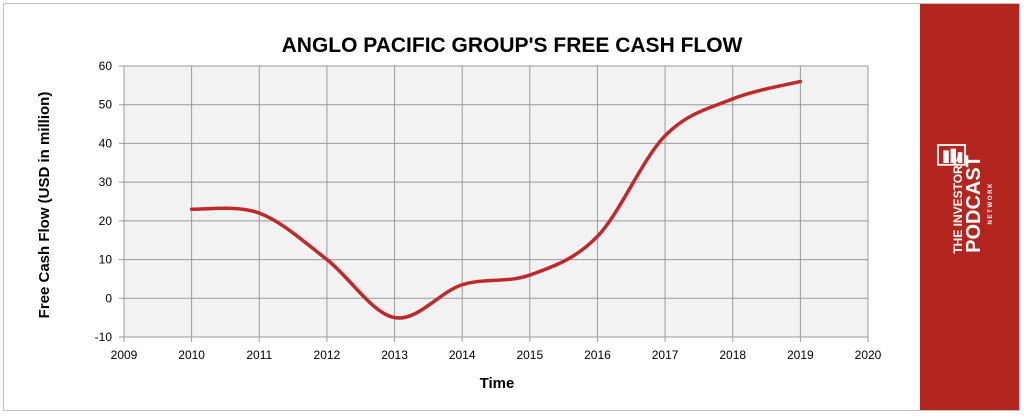 The width and height of the screenshot is (1024, 418). I want to click on x-tick-label: 2014, so click(462, 355).